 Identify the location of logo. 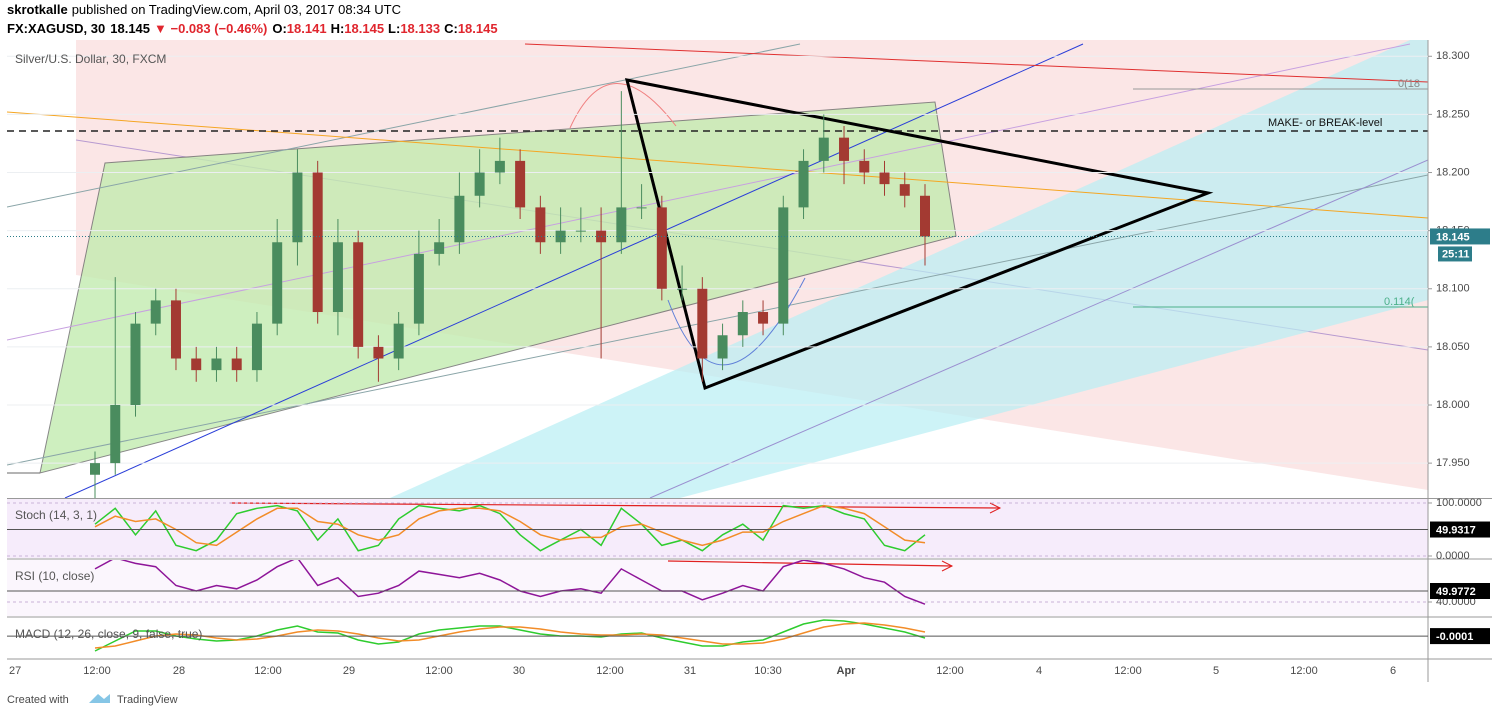
(99, 698).